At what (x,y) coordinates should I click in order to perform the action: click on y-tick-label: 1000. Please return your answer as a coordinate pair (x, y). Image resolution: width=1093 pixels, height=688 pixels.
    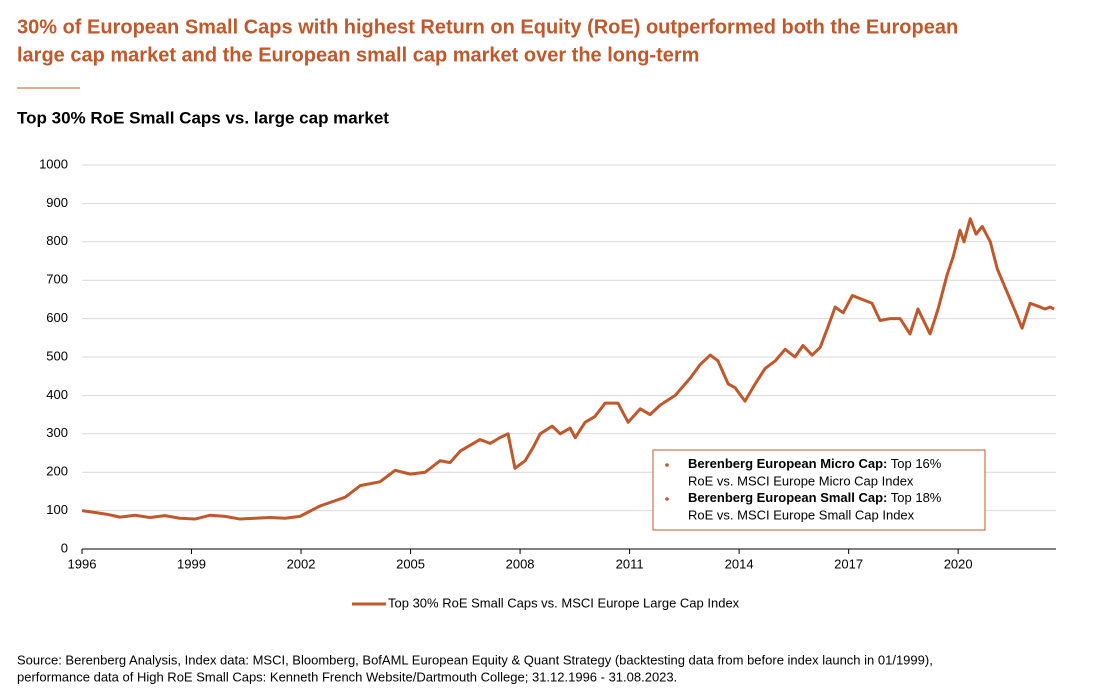
    Looking at the image, I should click on (53, 163).